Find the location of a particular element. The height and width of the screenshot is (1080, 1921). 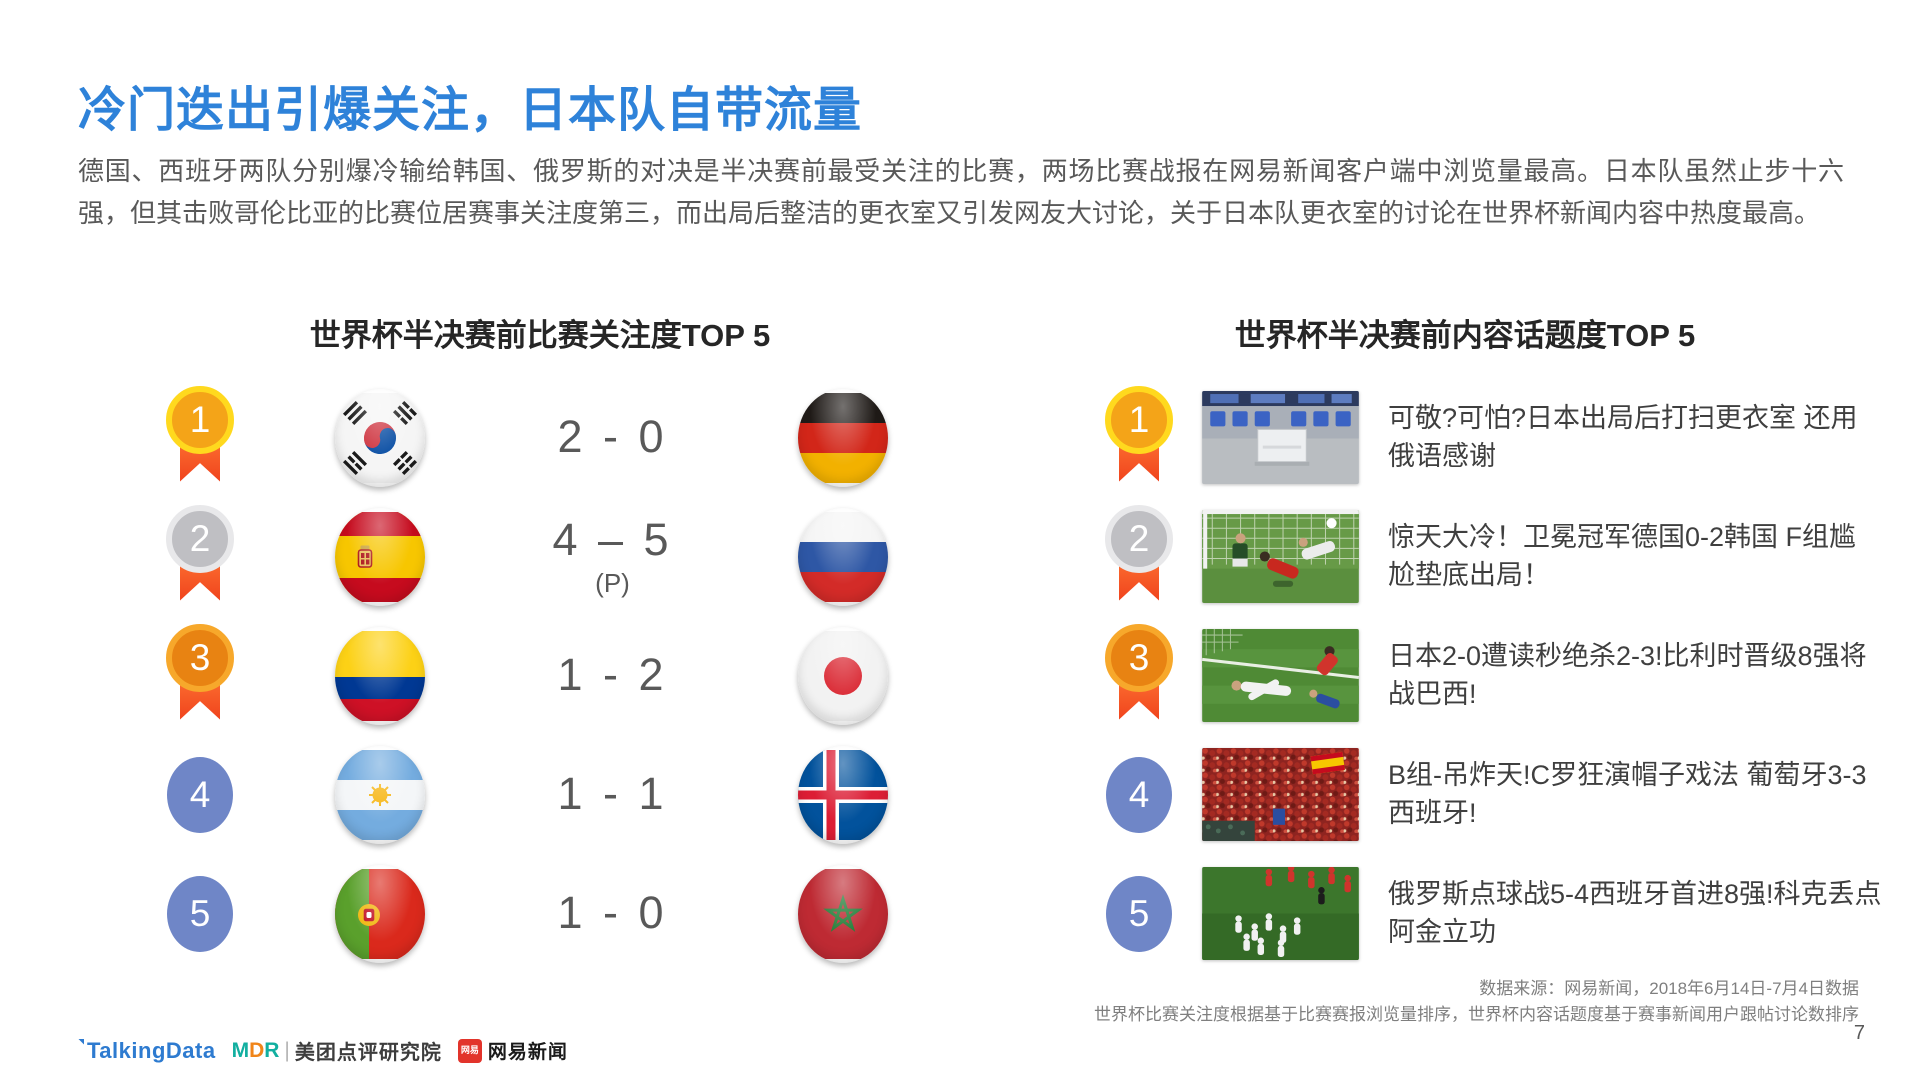

mdr-letter-d: D is located at coordinates (257, 1050).